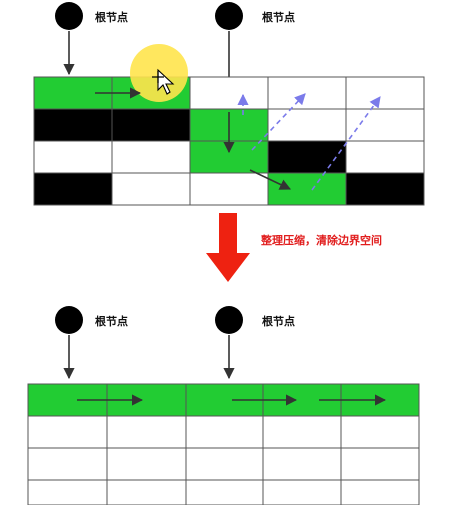  Describe the element at coordinates (380, 432) in the screenshot. I see `after-cell-1-4-free` at that location.